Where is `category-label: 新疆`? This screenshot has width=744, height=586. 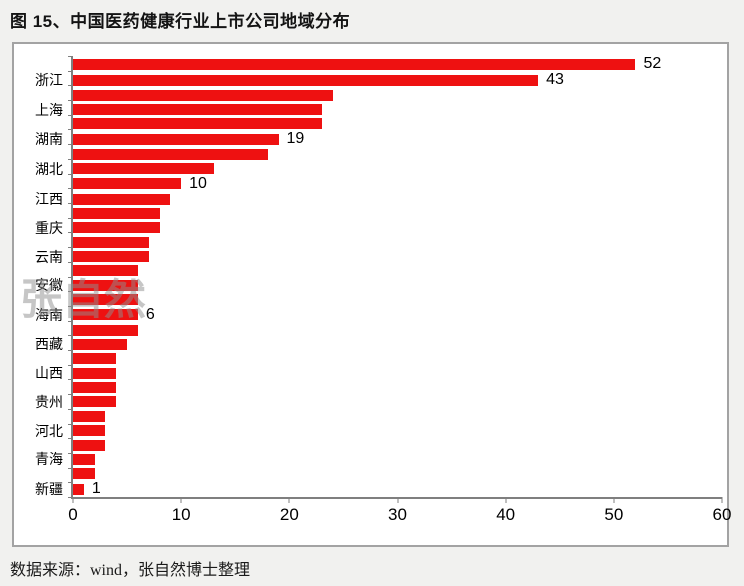
category-label: 新疆 is located at coordinates (49, 489).